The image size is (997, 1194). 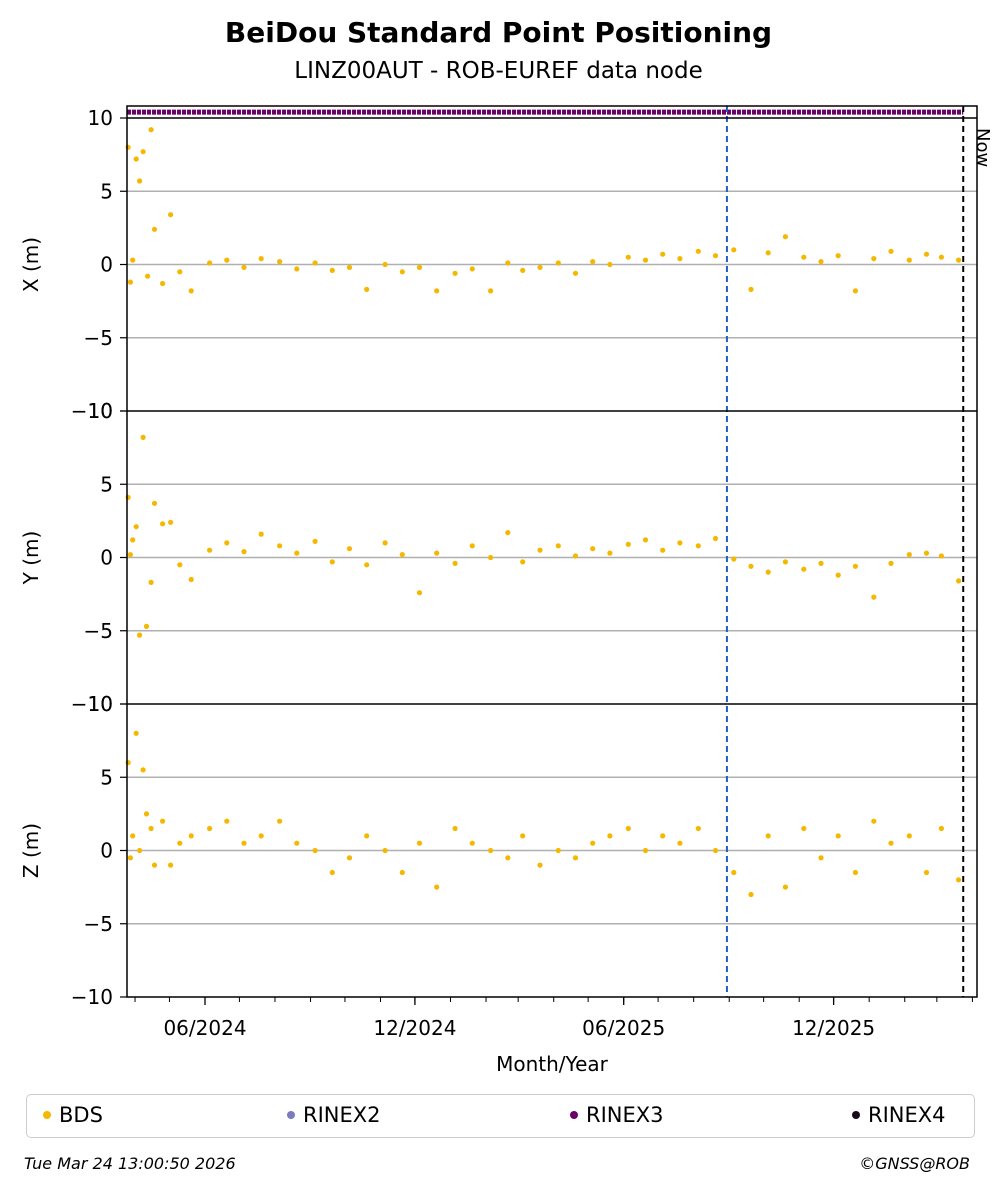 What do you see at coordinates (833, 1028) in the screenshot?
I see `x-tick-label: 12/2025` at bounding box center [833, 1028].